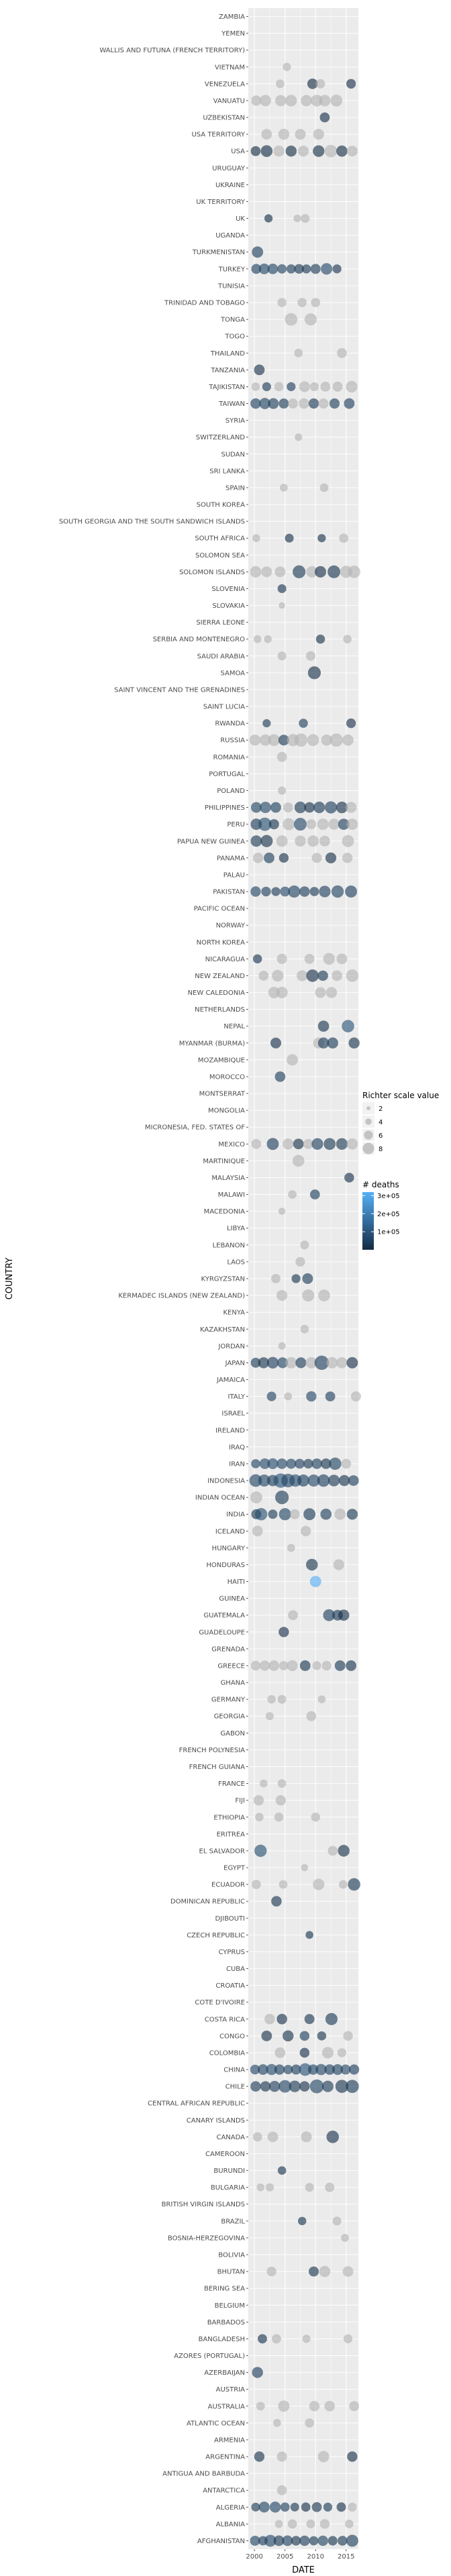 This screenshot has width=451, height=2576. I want to click on y-tick-label: CHINA, so click(234, 2070).